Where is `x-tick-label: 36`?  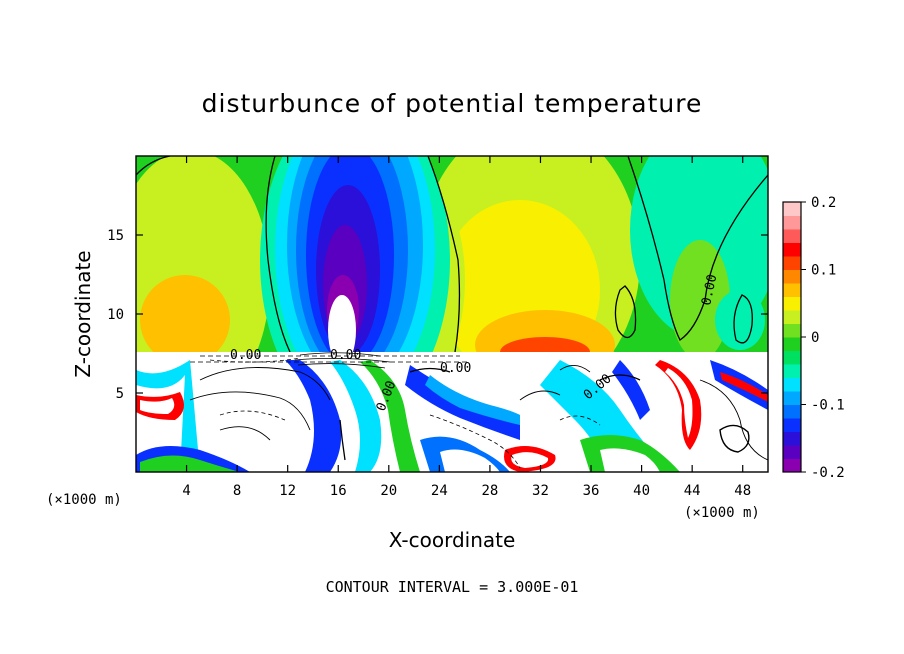 x-tick-label: 36 is located at coordinates (591, 491).